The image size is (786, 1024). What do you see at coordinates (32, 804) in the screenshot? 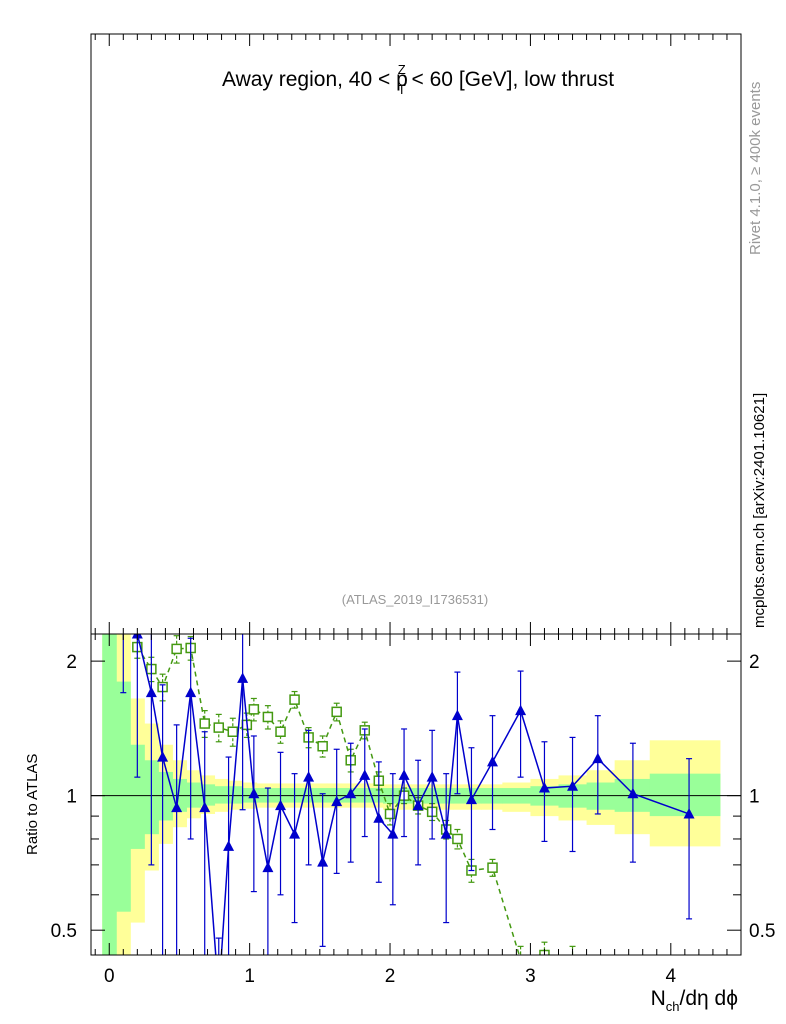
I see `y-axis-label: Ratio to ATLAS` at bounding box center [32, 804].